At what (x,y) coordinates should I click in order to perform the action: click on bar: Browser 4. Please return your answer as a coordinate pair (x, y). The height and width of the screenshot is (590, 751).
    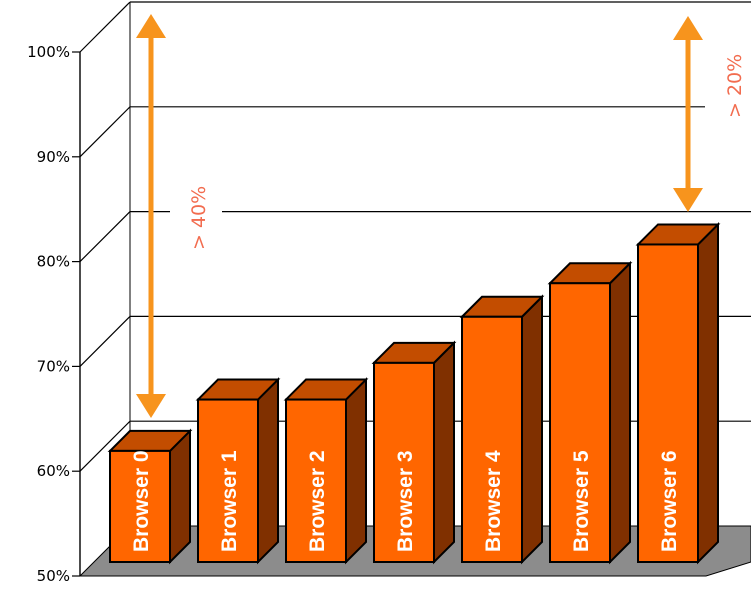
    Looking at the image, I should click on (502, 429).